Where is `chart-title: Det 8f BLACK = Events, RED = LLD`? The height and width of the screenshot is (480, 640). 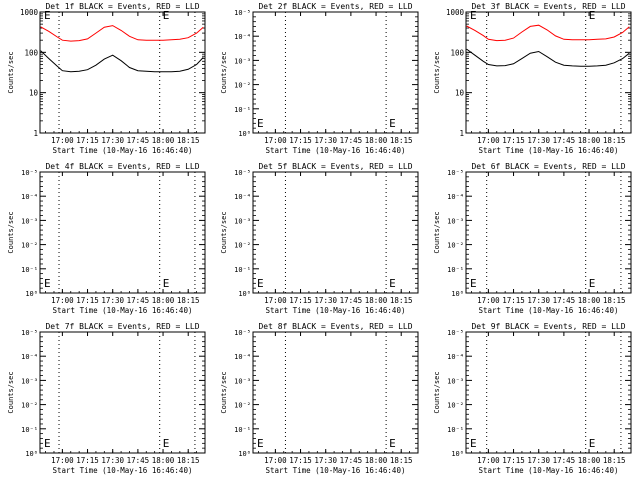
chart-title: Det 8f BLACK = Events, RED = LLD is located at coordinates (335, 326).